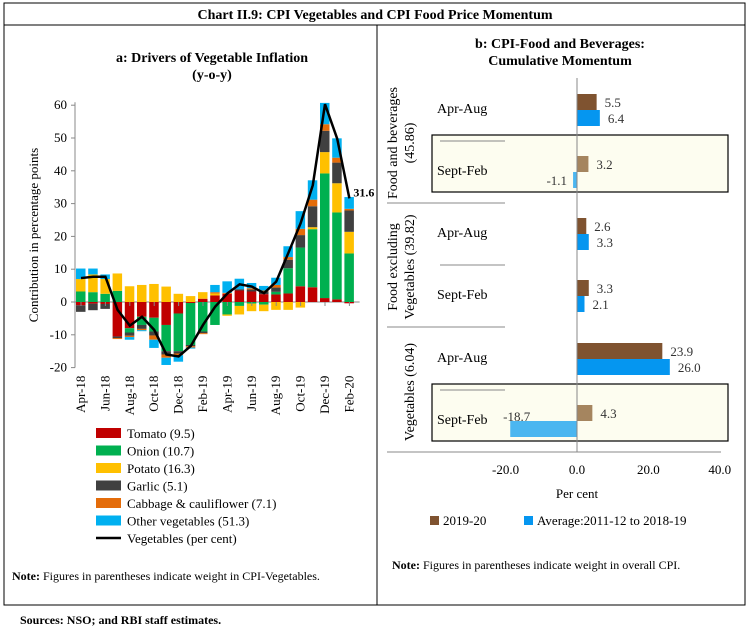 This screenshot has height=638, width=751. What do you see at coordinates (212, 58) in the screenshot?
I see `panel-a-title: a: Drivers of Vegetable Inflation` at bounding box center [212, 58].